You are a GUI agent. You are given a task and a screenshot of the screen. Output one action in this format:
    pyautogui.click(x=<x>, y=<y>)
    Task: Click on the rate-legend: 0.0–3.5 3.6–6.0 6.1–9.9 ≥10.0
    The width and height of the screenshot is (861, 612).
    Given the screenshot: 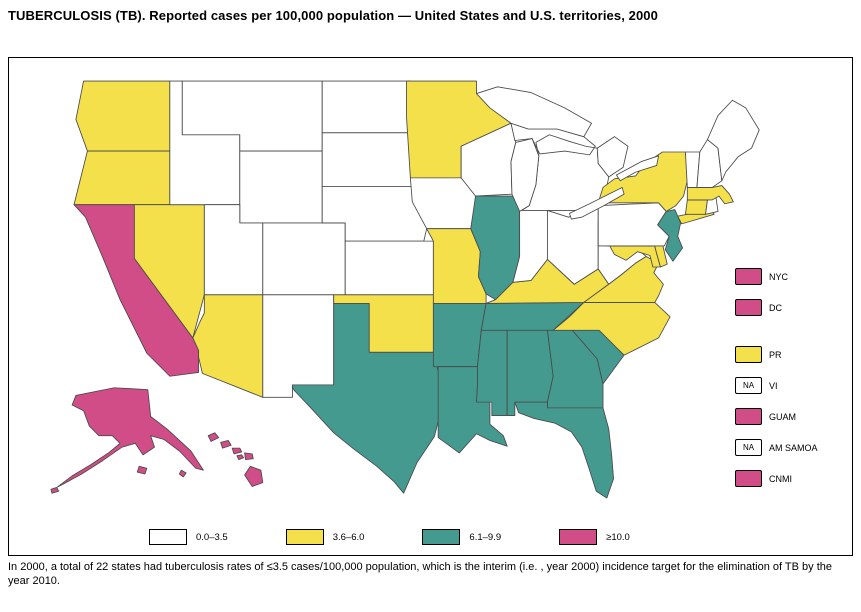 What is the action you would take?
    pyautogui.click(x=389, y=537)
    